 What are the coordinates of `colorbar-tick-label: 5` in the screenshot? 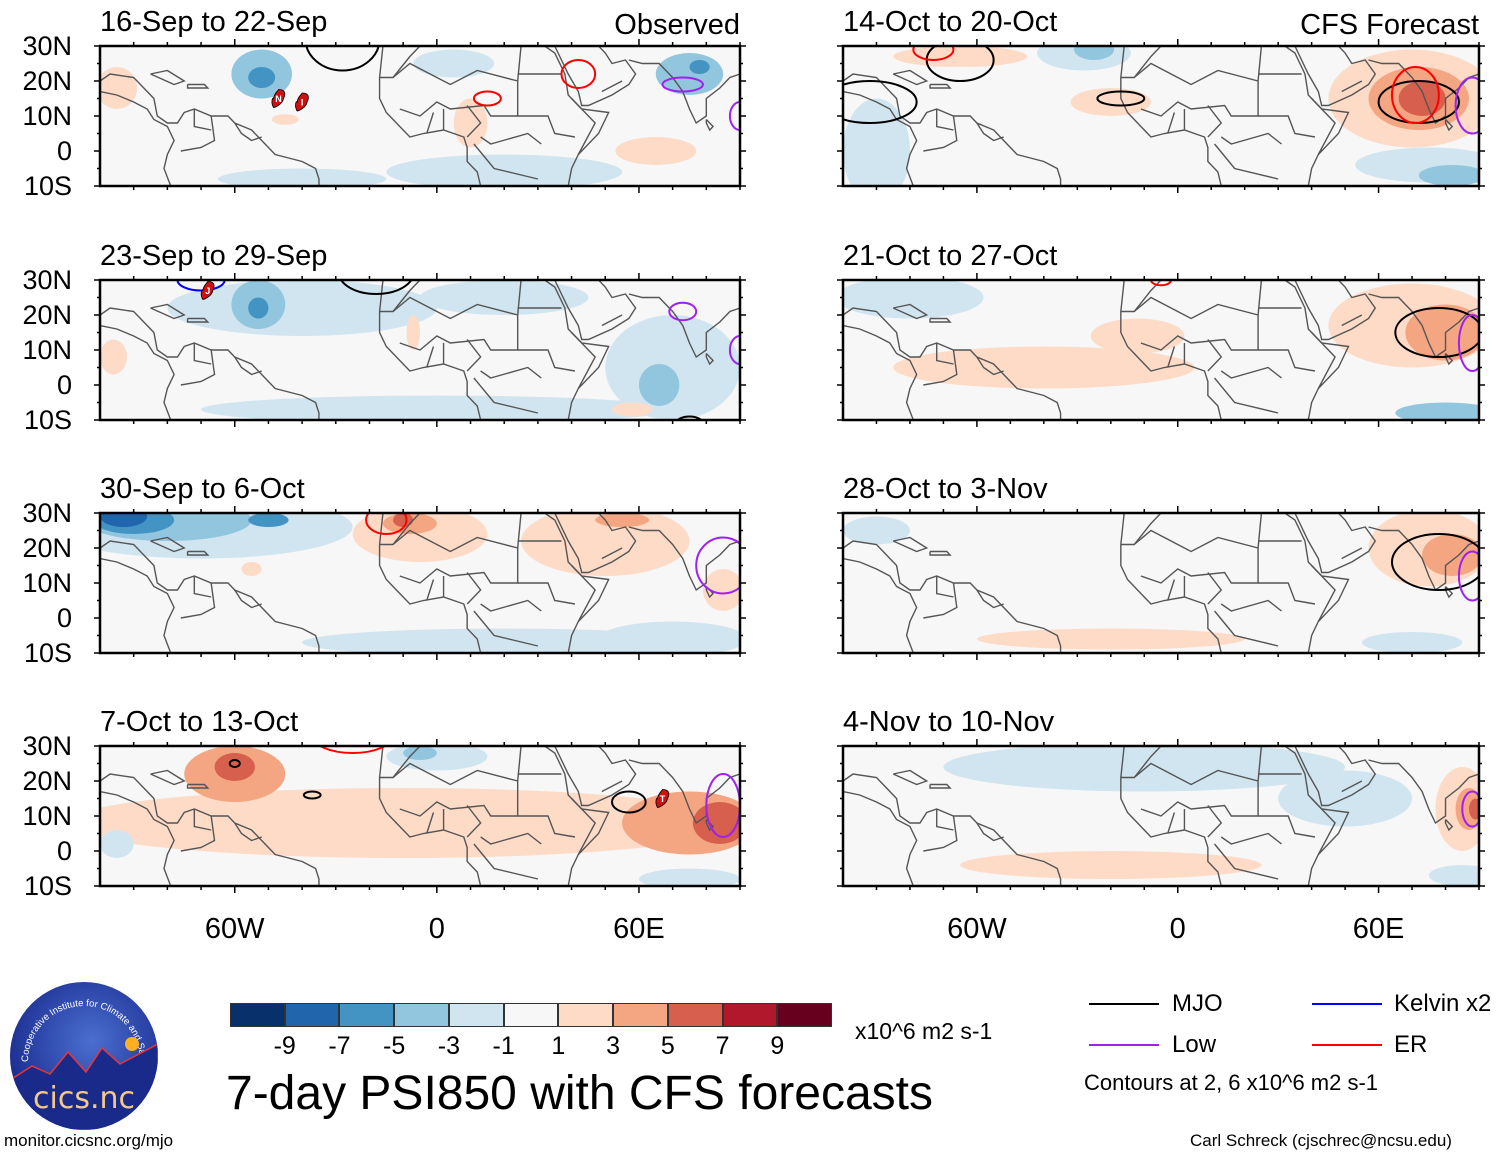 It's located at (667, 1046).